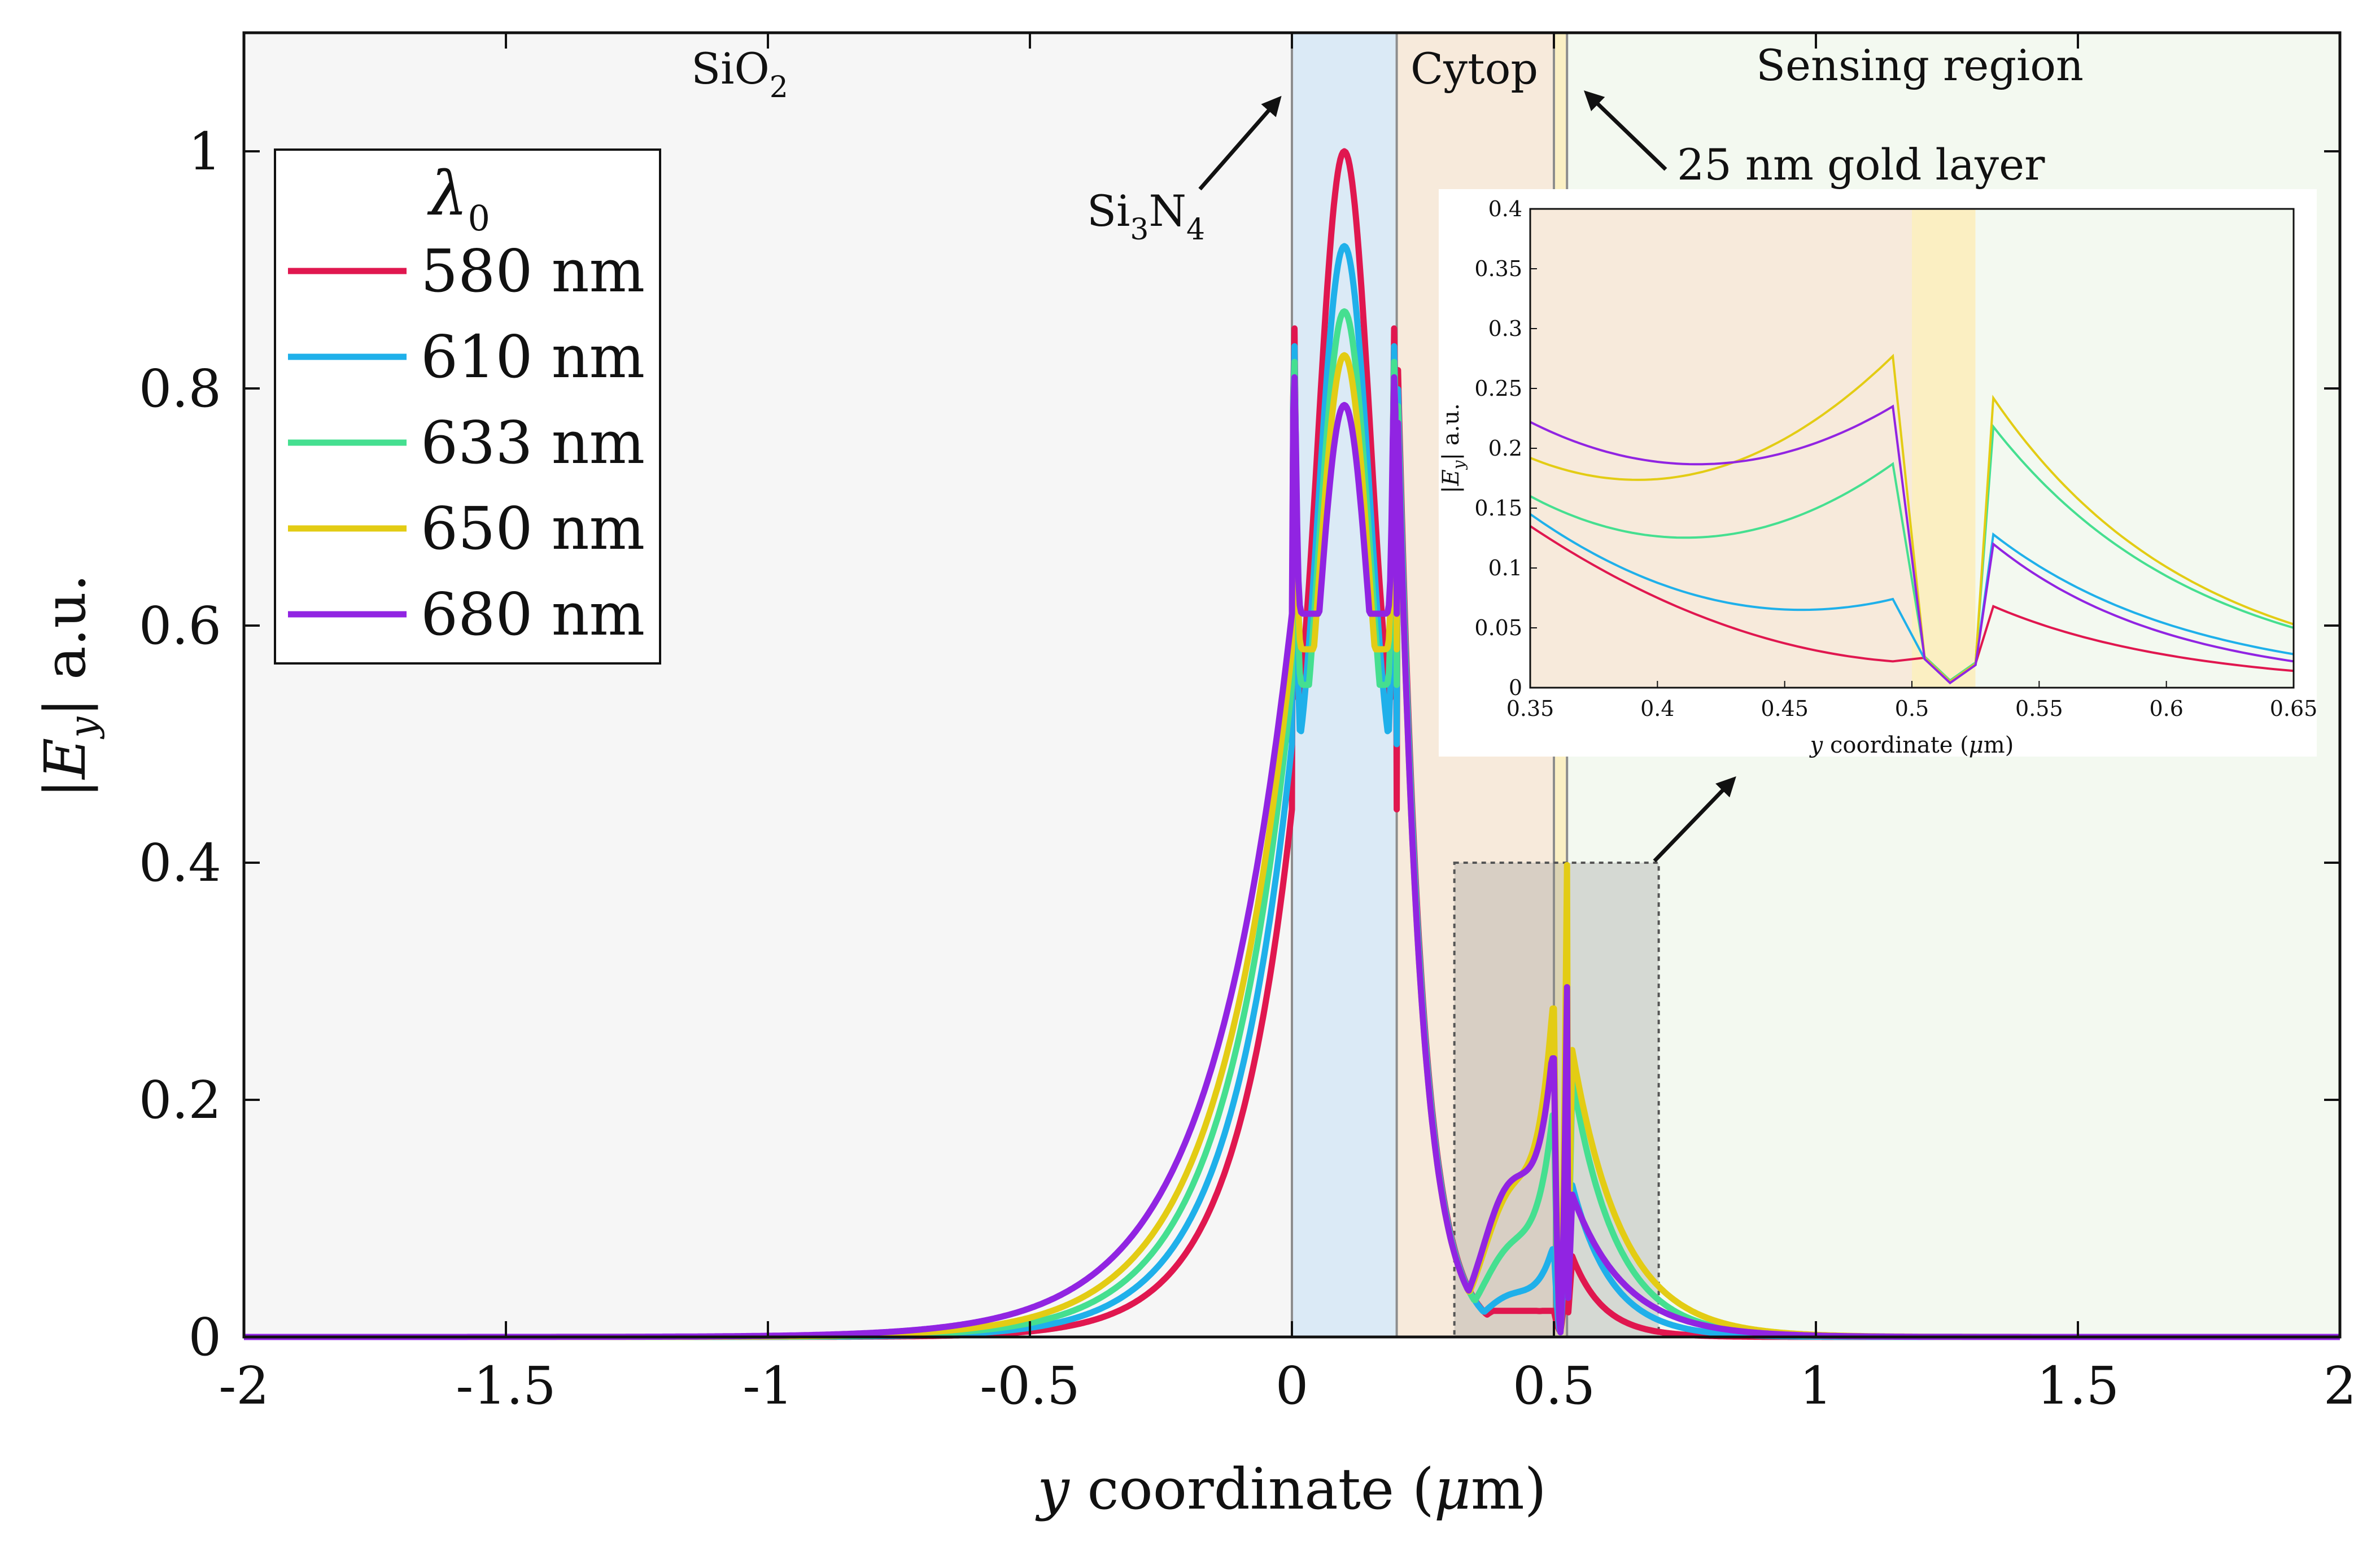  What do you see at coordinates (1292, 1386) in the screenshot?
I see `x-tick-label: 0` at bounding box center [1292, 1386].